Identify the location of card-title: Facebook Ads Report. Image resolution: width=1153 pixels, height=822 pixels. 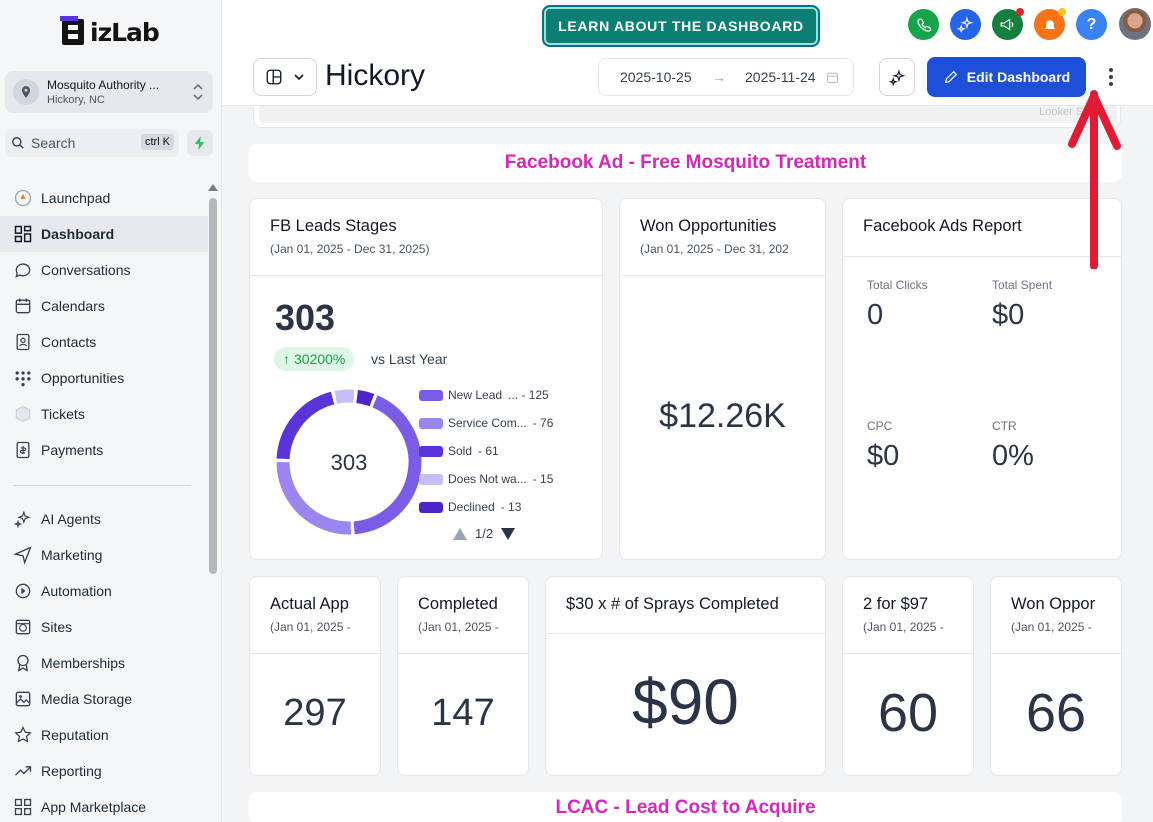
(942, 226).